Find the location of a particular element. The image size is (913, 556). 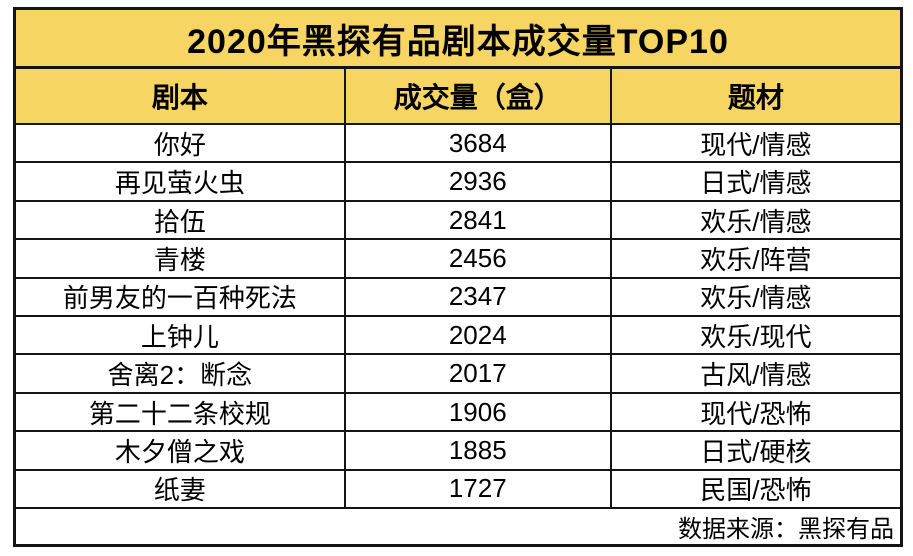

cell-script: 拾伍 is located at coordinates (181, 220).